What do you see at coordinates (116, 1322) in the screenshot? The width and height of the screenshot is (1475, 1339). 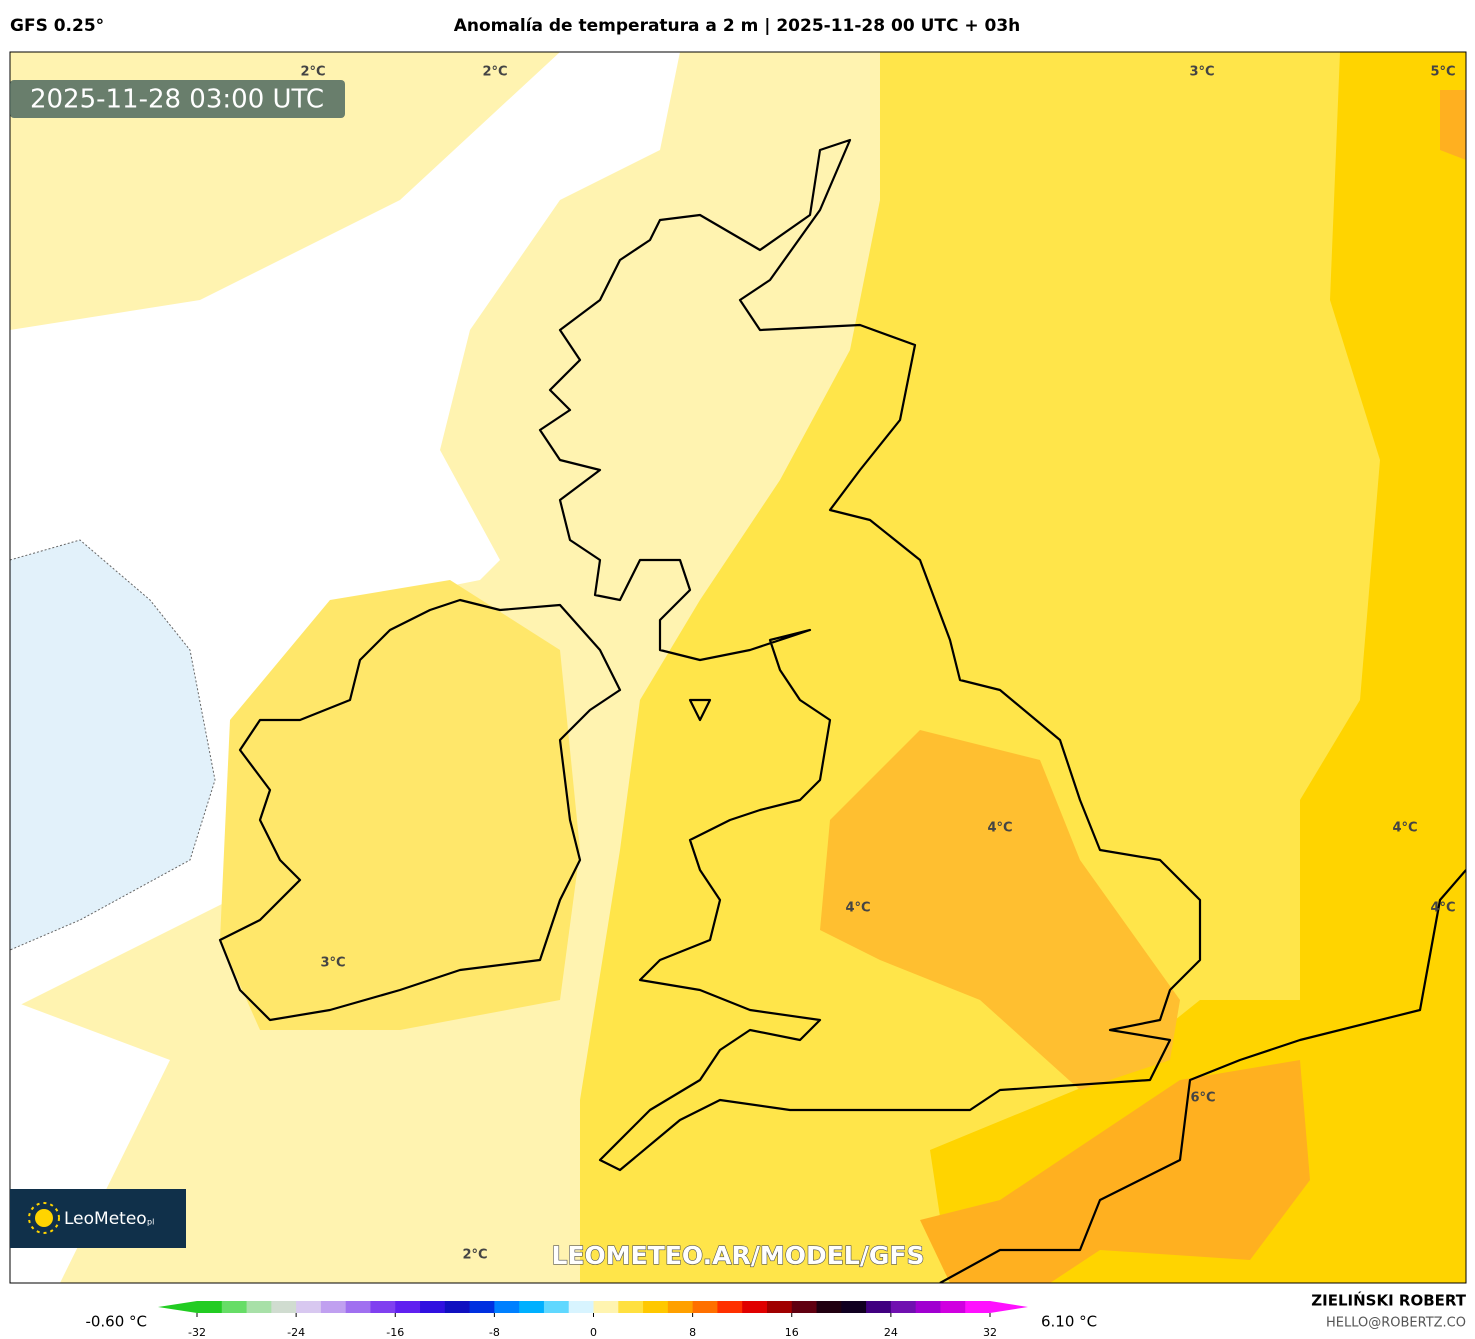 I see `colorbar-min: -0.60 °C` at bounding box center [116, 1322].